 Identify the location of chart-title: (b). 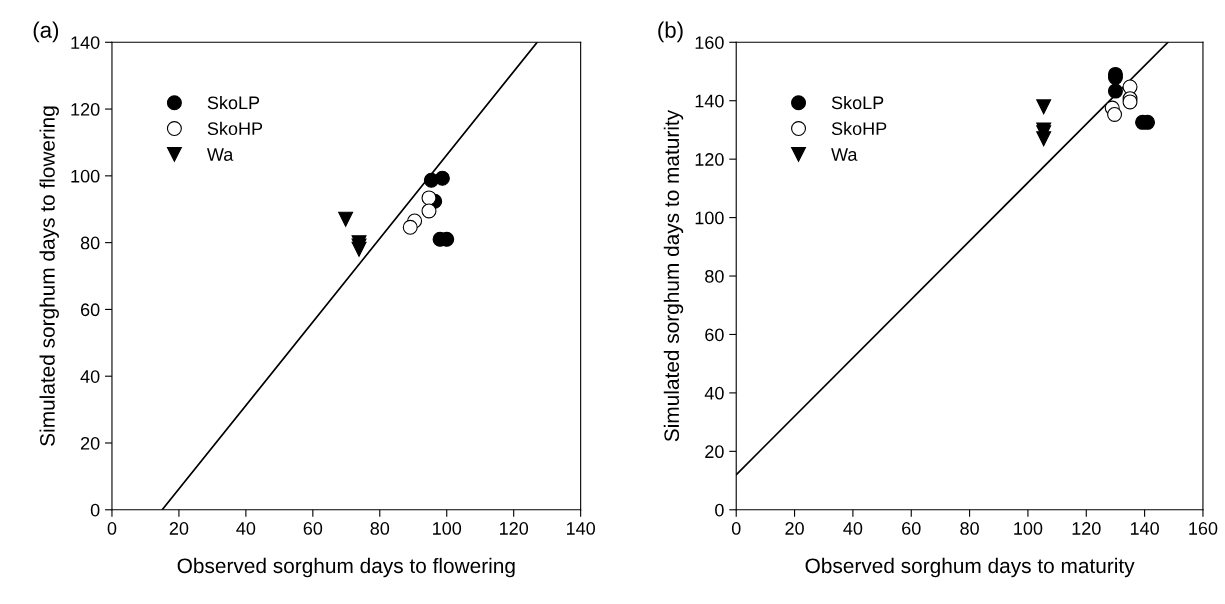
(670, 32).